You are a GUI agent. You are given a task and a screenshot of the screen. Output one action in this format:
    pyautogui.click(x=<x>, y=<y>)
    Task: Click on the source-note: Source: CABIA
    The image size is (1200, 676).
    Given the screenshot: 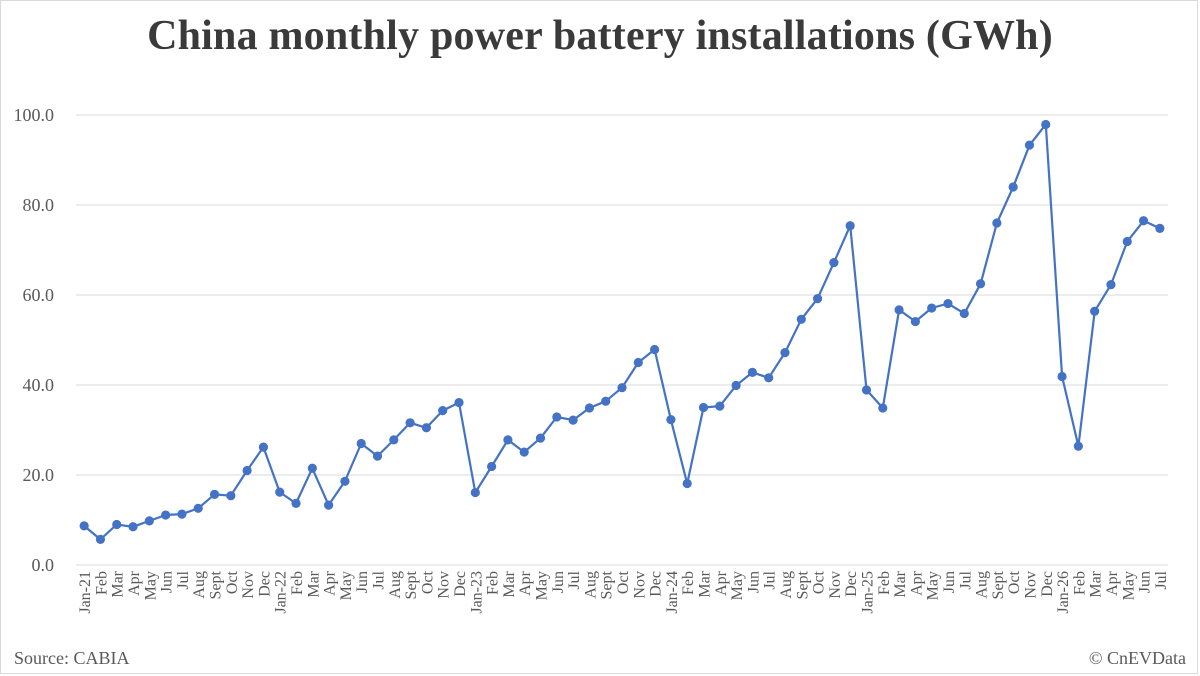 What is the action you would take?
    pyautogui.click(x=72, y=658)
    